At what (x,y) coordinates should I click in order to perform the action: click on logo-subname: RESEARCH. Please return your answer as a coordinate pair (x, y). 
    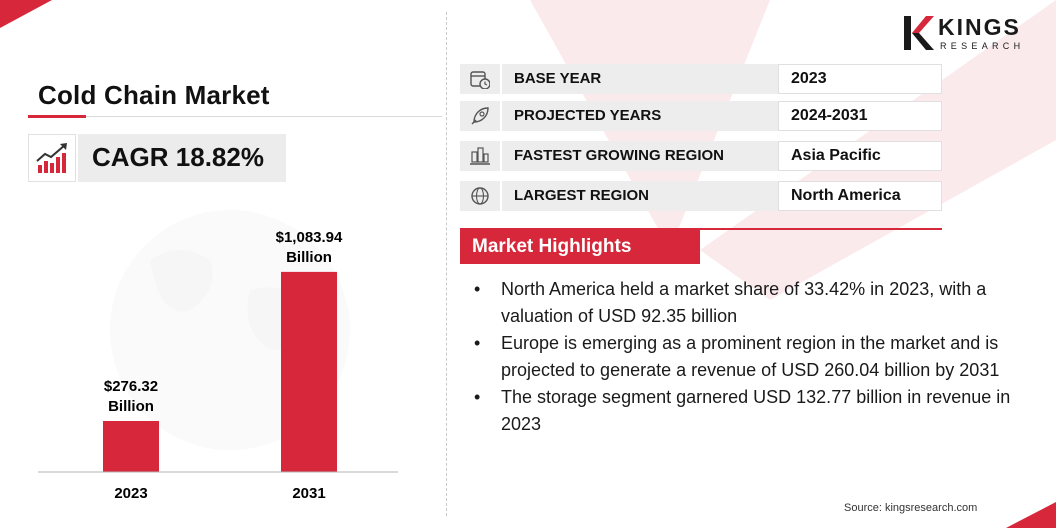
    Looking at the image, I should click on (982, 46).